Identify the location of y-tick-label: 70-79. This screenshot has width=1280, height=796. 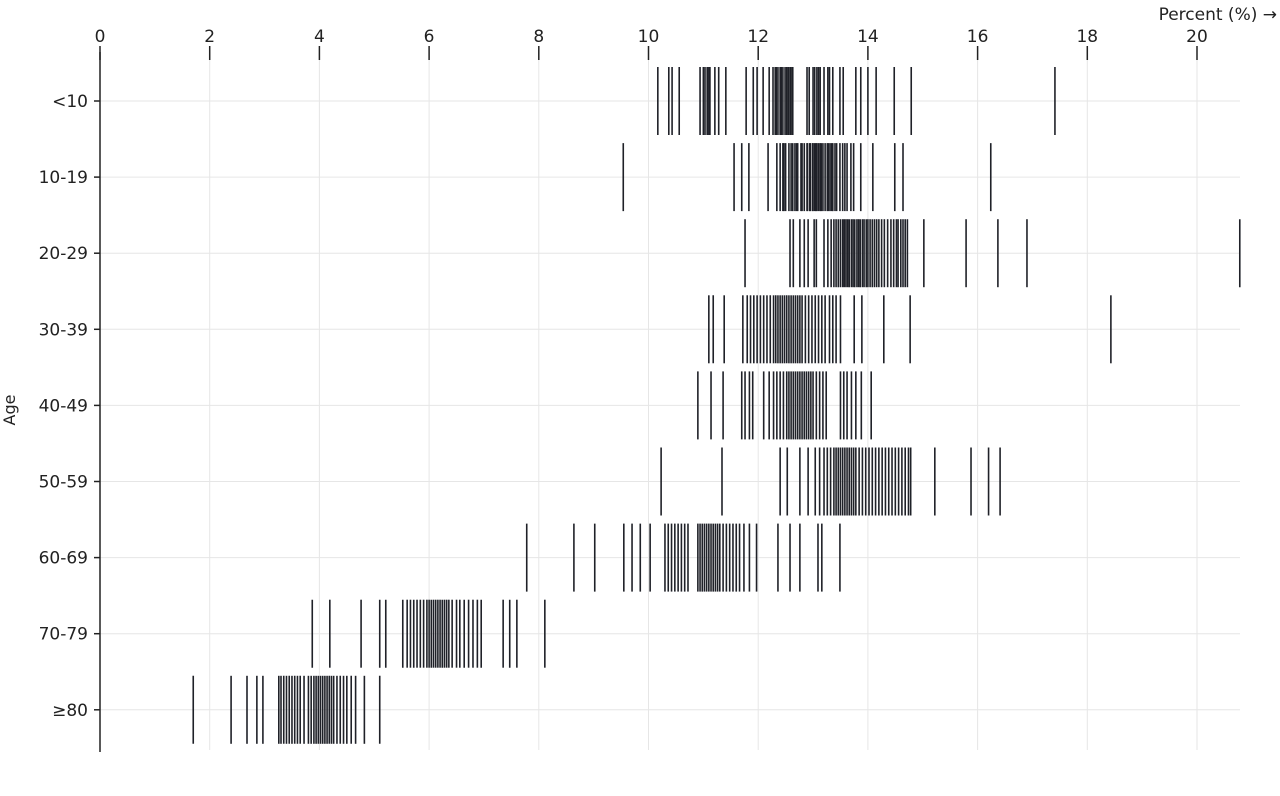
(63, 635).